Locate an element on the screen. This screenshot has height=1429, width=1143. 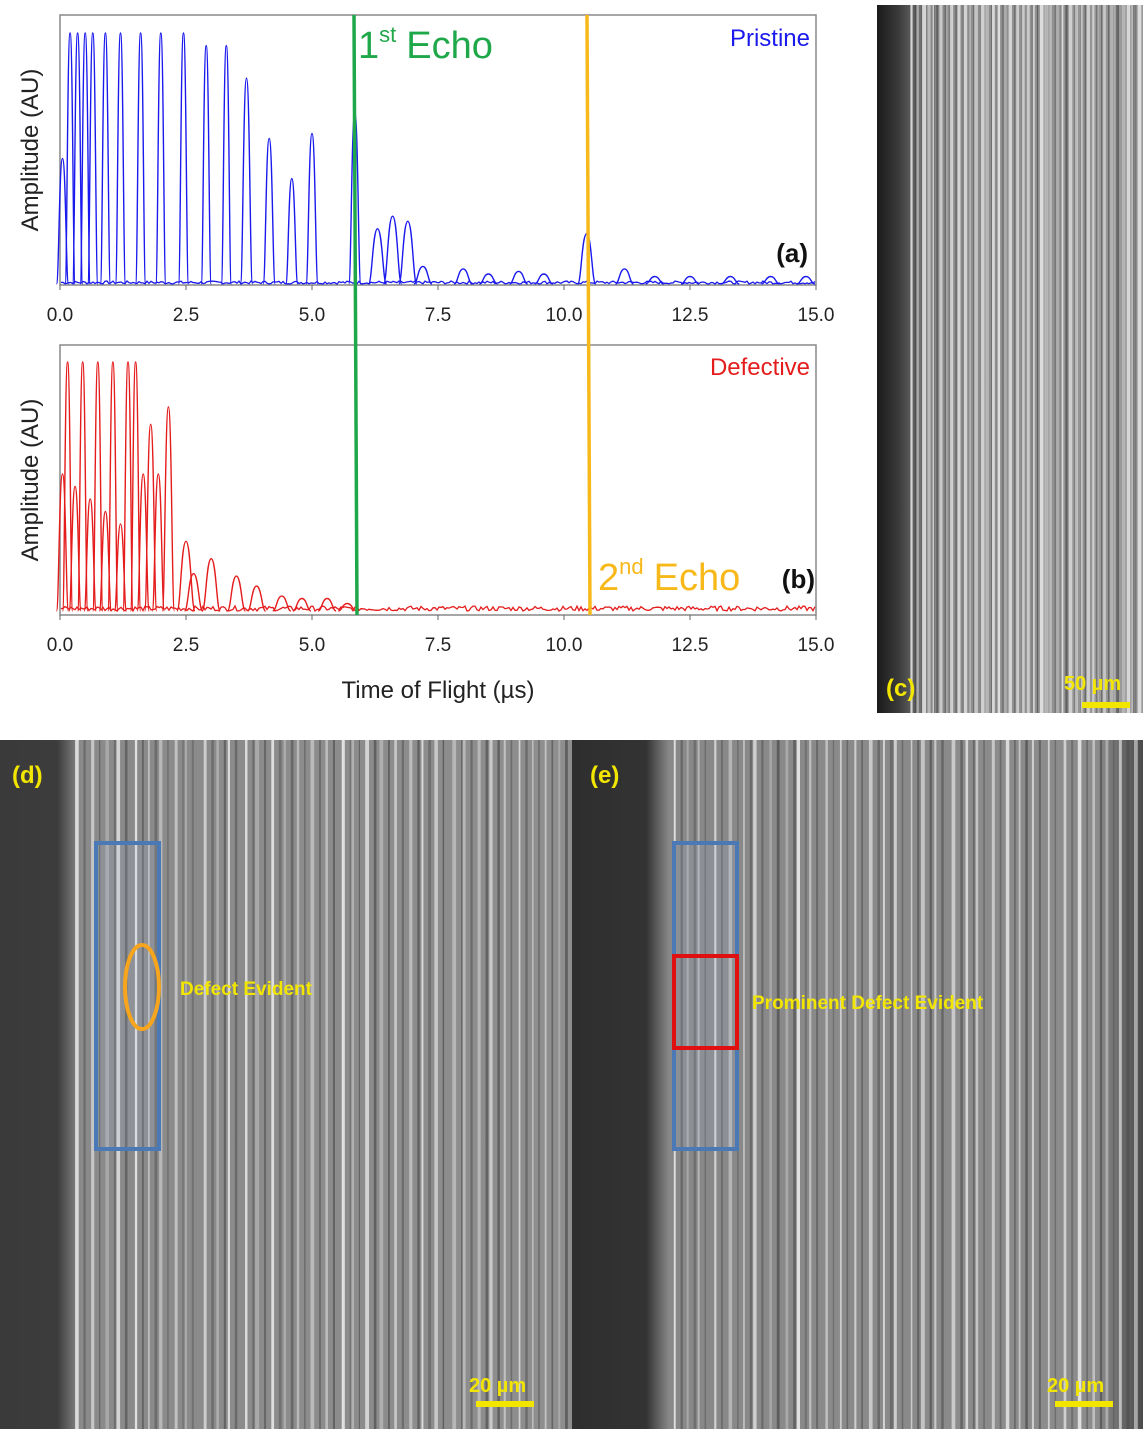
x-tick-label: 15.0 is located at coordinates (816, 315).